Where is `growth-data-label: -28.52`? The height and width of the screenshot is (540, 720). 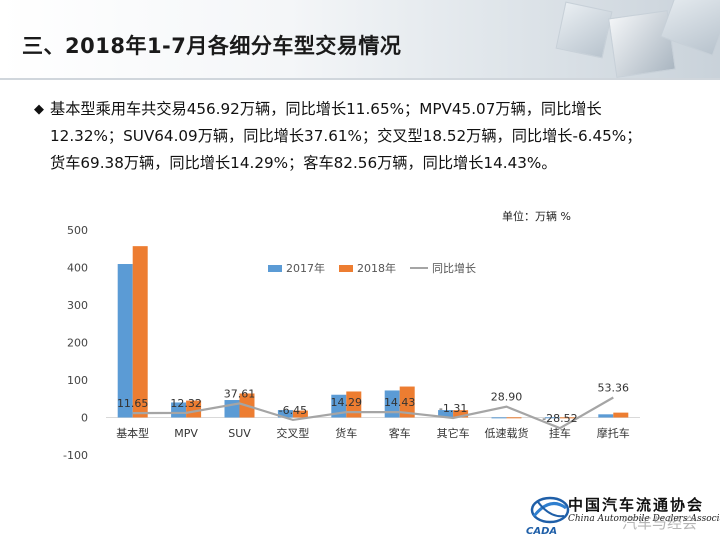 growth-data-label: -28.52 is located at coordinates (559, 418).